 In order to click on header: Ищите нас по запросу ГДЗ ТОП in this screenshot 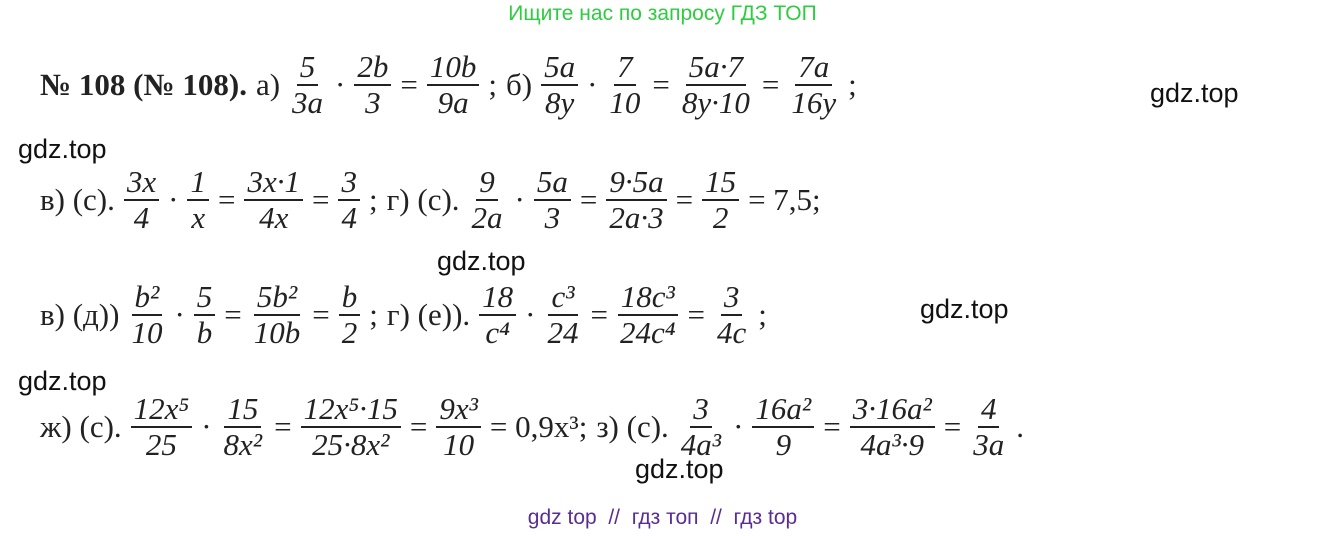, I will do `click(662, 13)`.